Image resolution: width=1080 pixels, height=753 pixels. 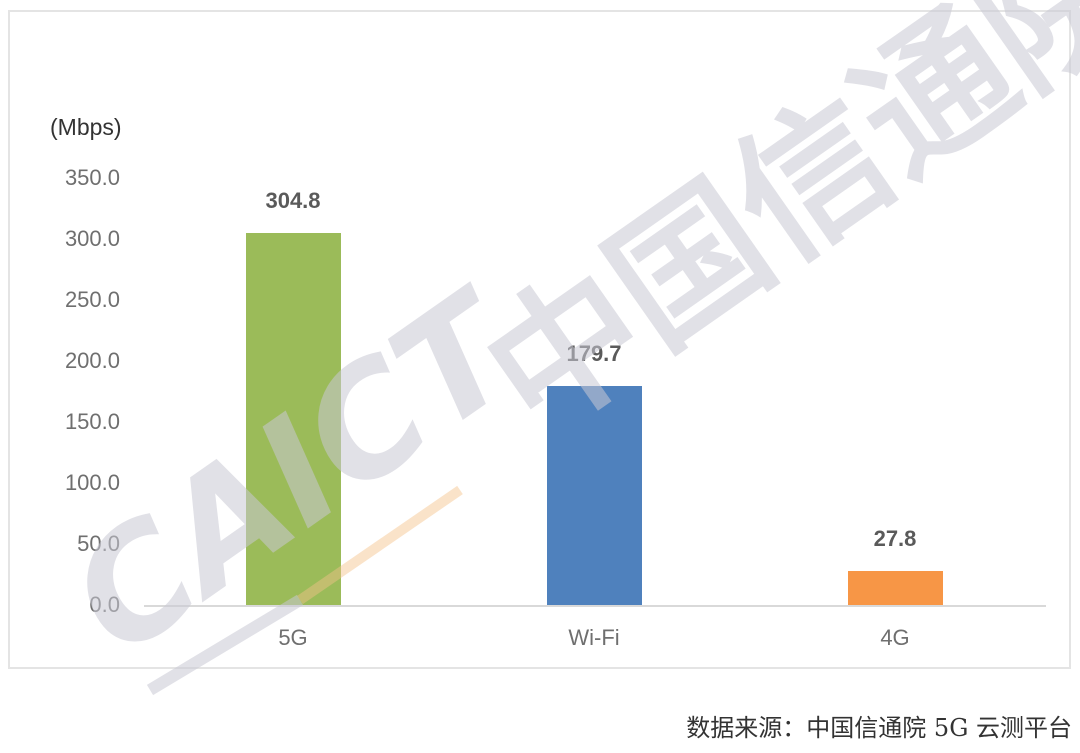 I want to click on y-tick-label: 0.0, so click(x=104, y=604).